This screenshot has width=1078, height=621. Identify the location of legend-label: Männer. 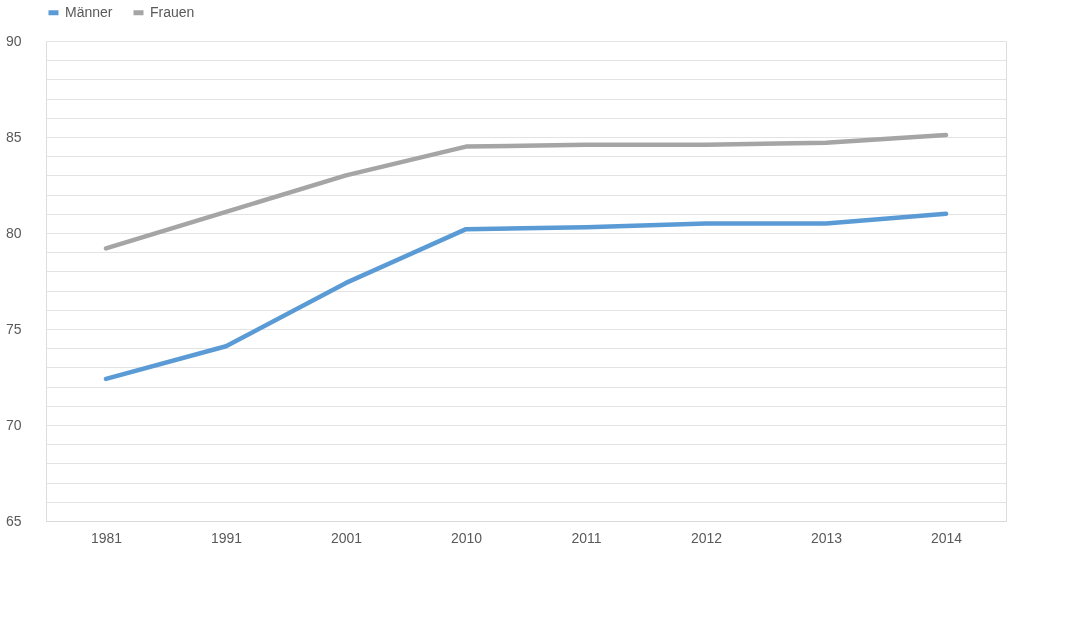
(89, 11).